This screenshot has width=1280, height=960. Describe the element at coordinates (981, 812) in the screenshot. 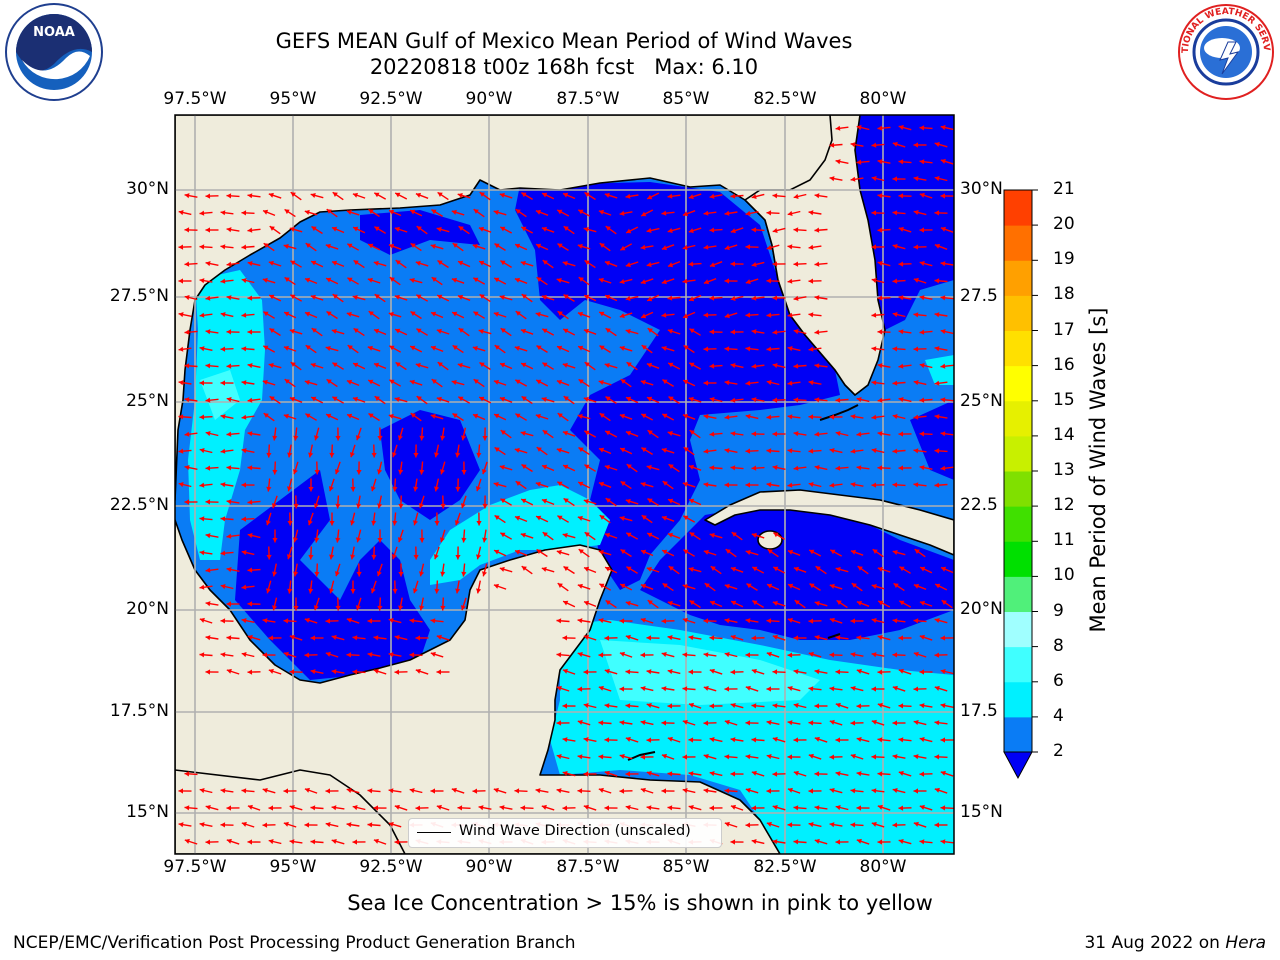

I see `lat-right-tick: 15°N` at that location.